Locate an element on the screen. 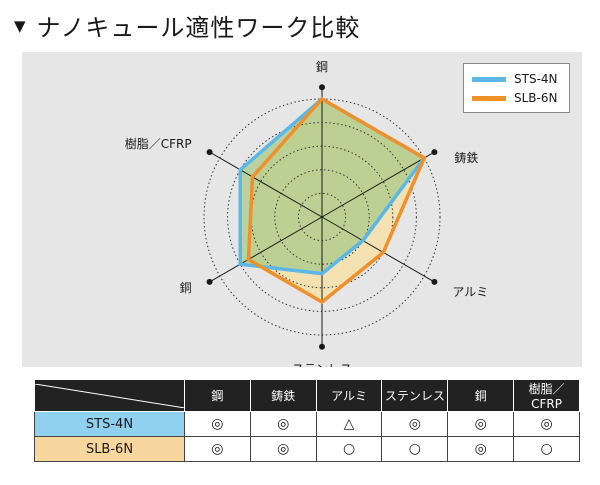  page-title-row: ▼ ナノキュール適性ワーク比較 is located at coordinates (187, 25).